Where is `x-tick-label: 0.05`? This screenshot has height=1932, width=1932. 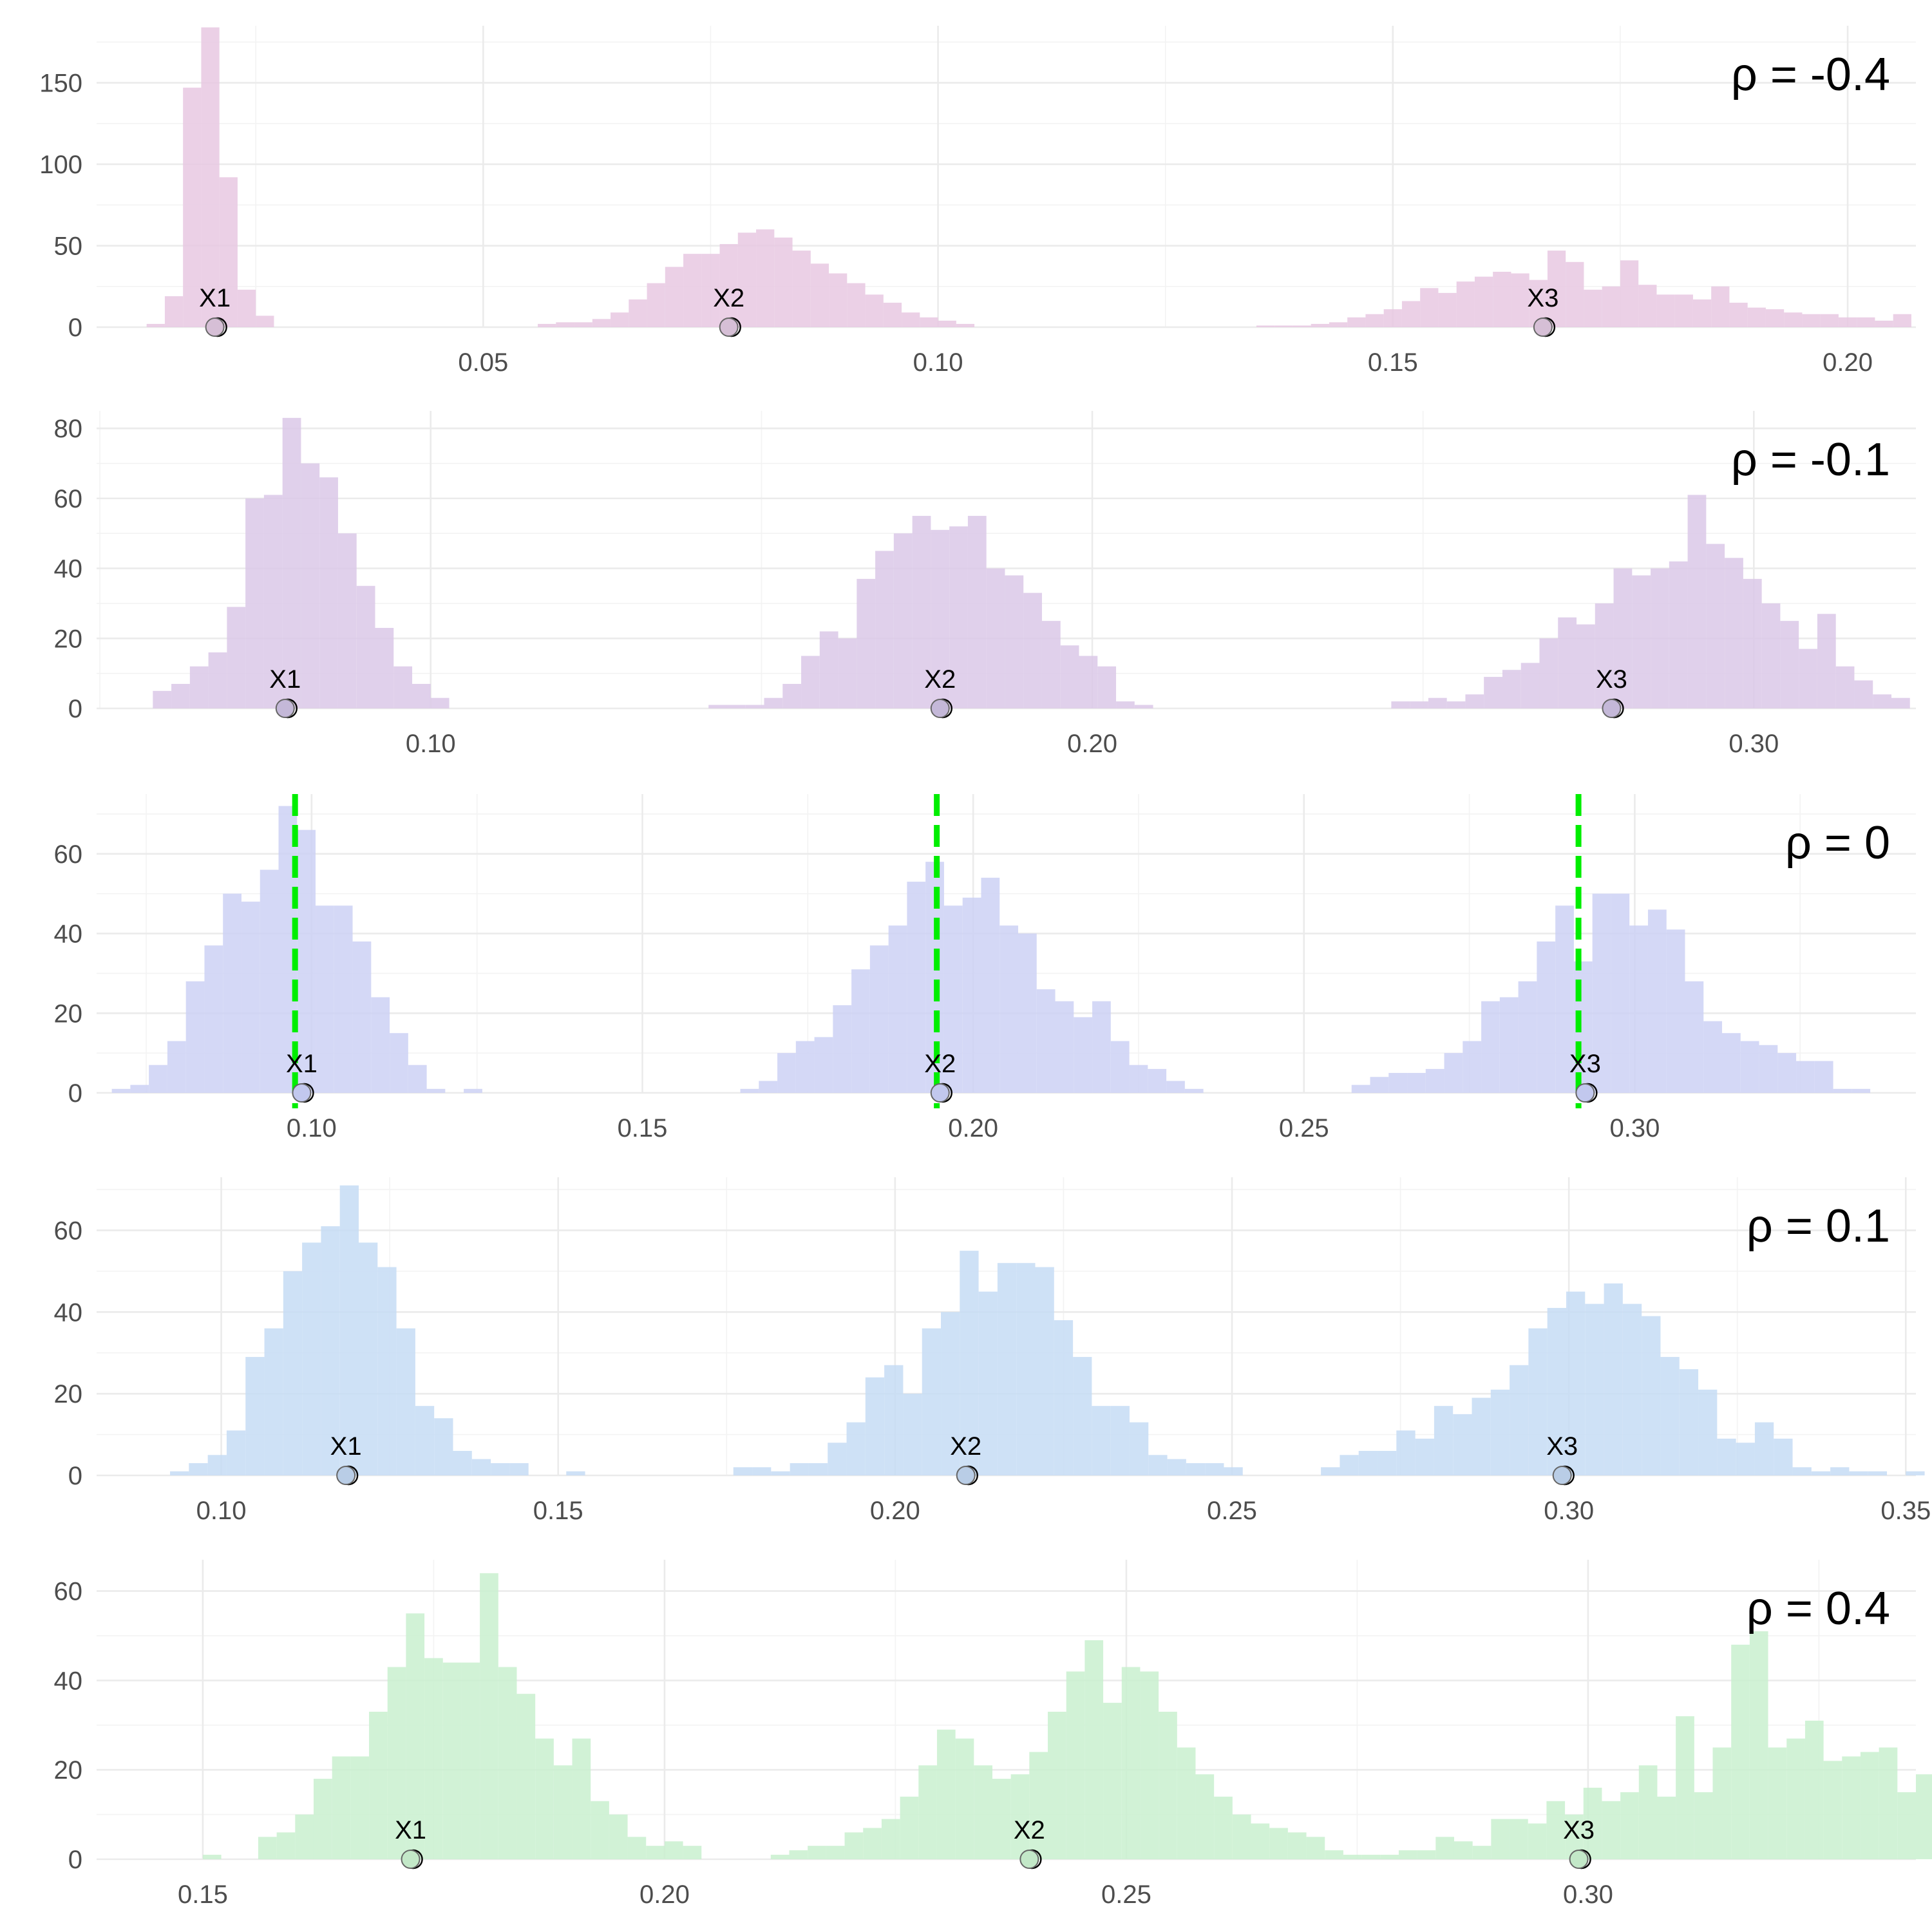 x-tick-label: 0.05 is located at coordinates (483, 363).